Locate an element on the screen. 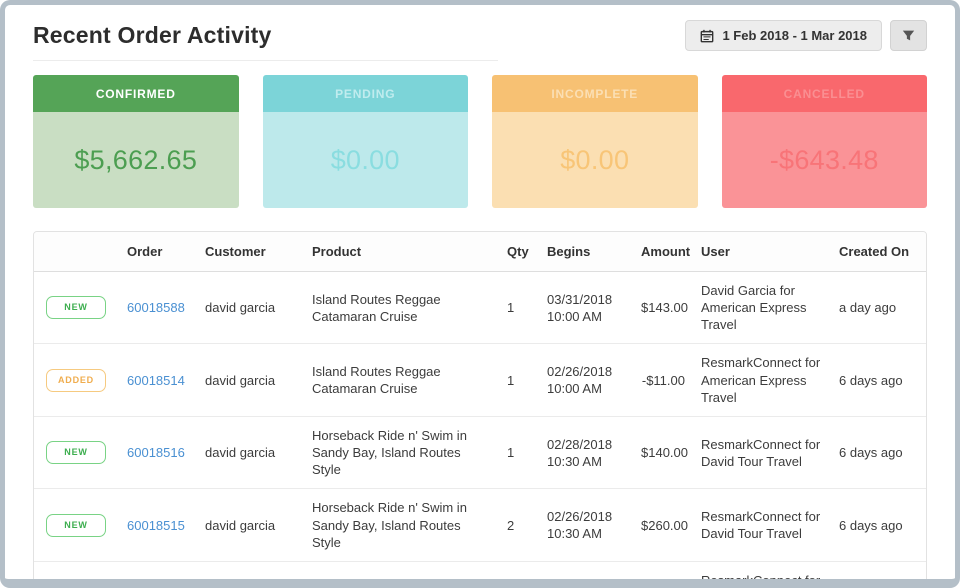 This screenshot has width=960, height=588. column-header-user: User is located at coordinates (762, 252).